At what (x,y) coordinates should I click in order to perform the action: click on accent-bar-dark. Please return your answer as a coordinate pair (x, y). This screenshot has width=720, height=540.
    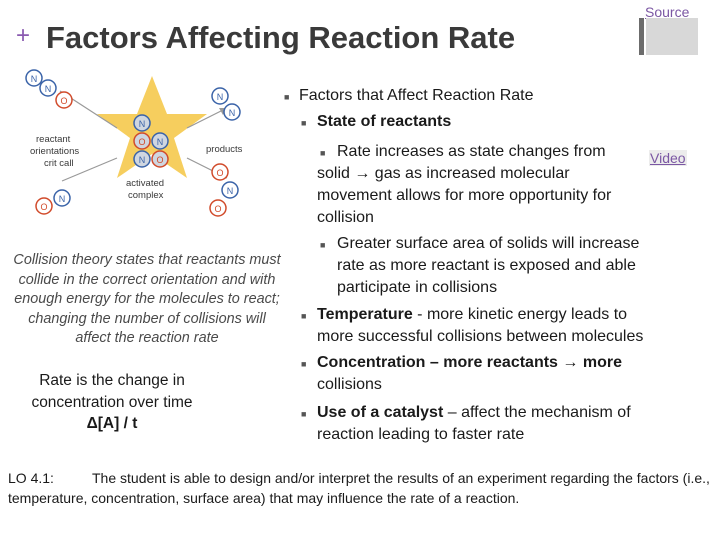
    Looking at the image, I should click on (641, 36).